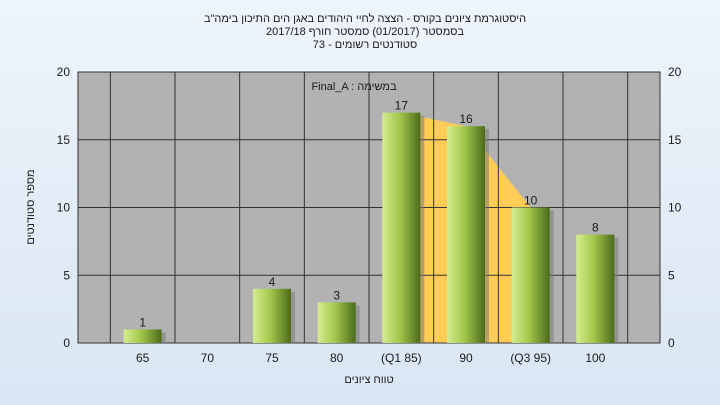 Image resolution: width=720 pixels, height=405 pixels. I want to click on x-tick-7: 100, so click(595, 358).